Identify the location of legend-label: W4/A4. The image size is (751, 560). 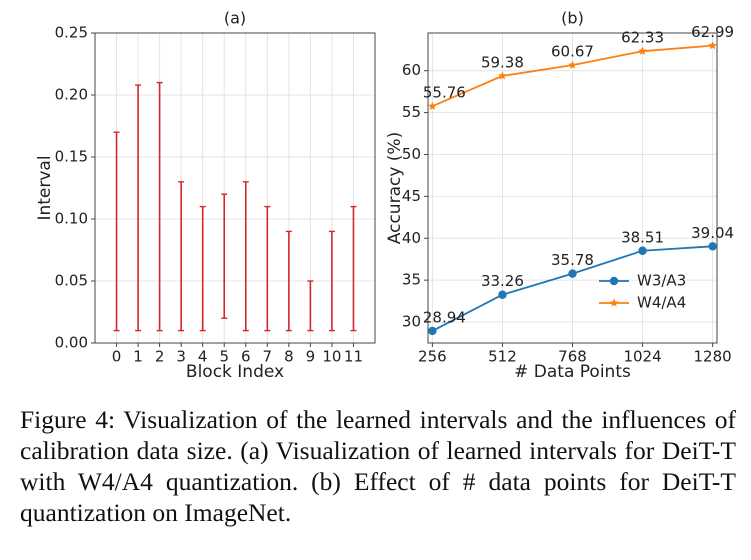
(661, 303).